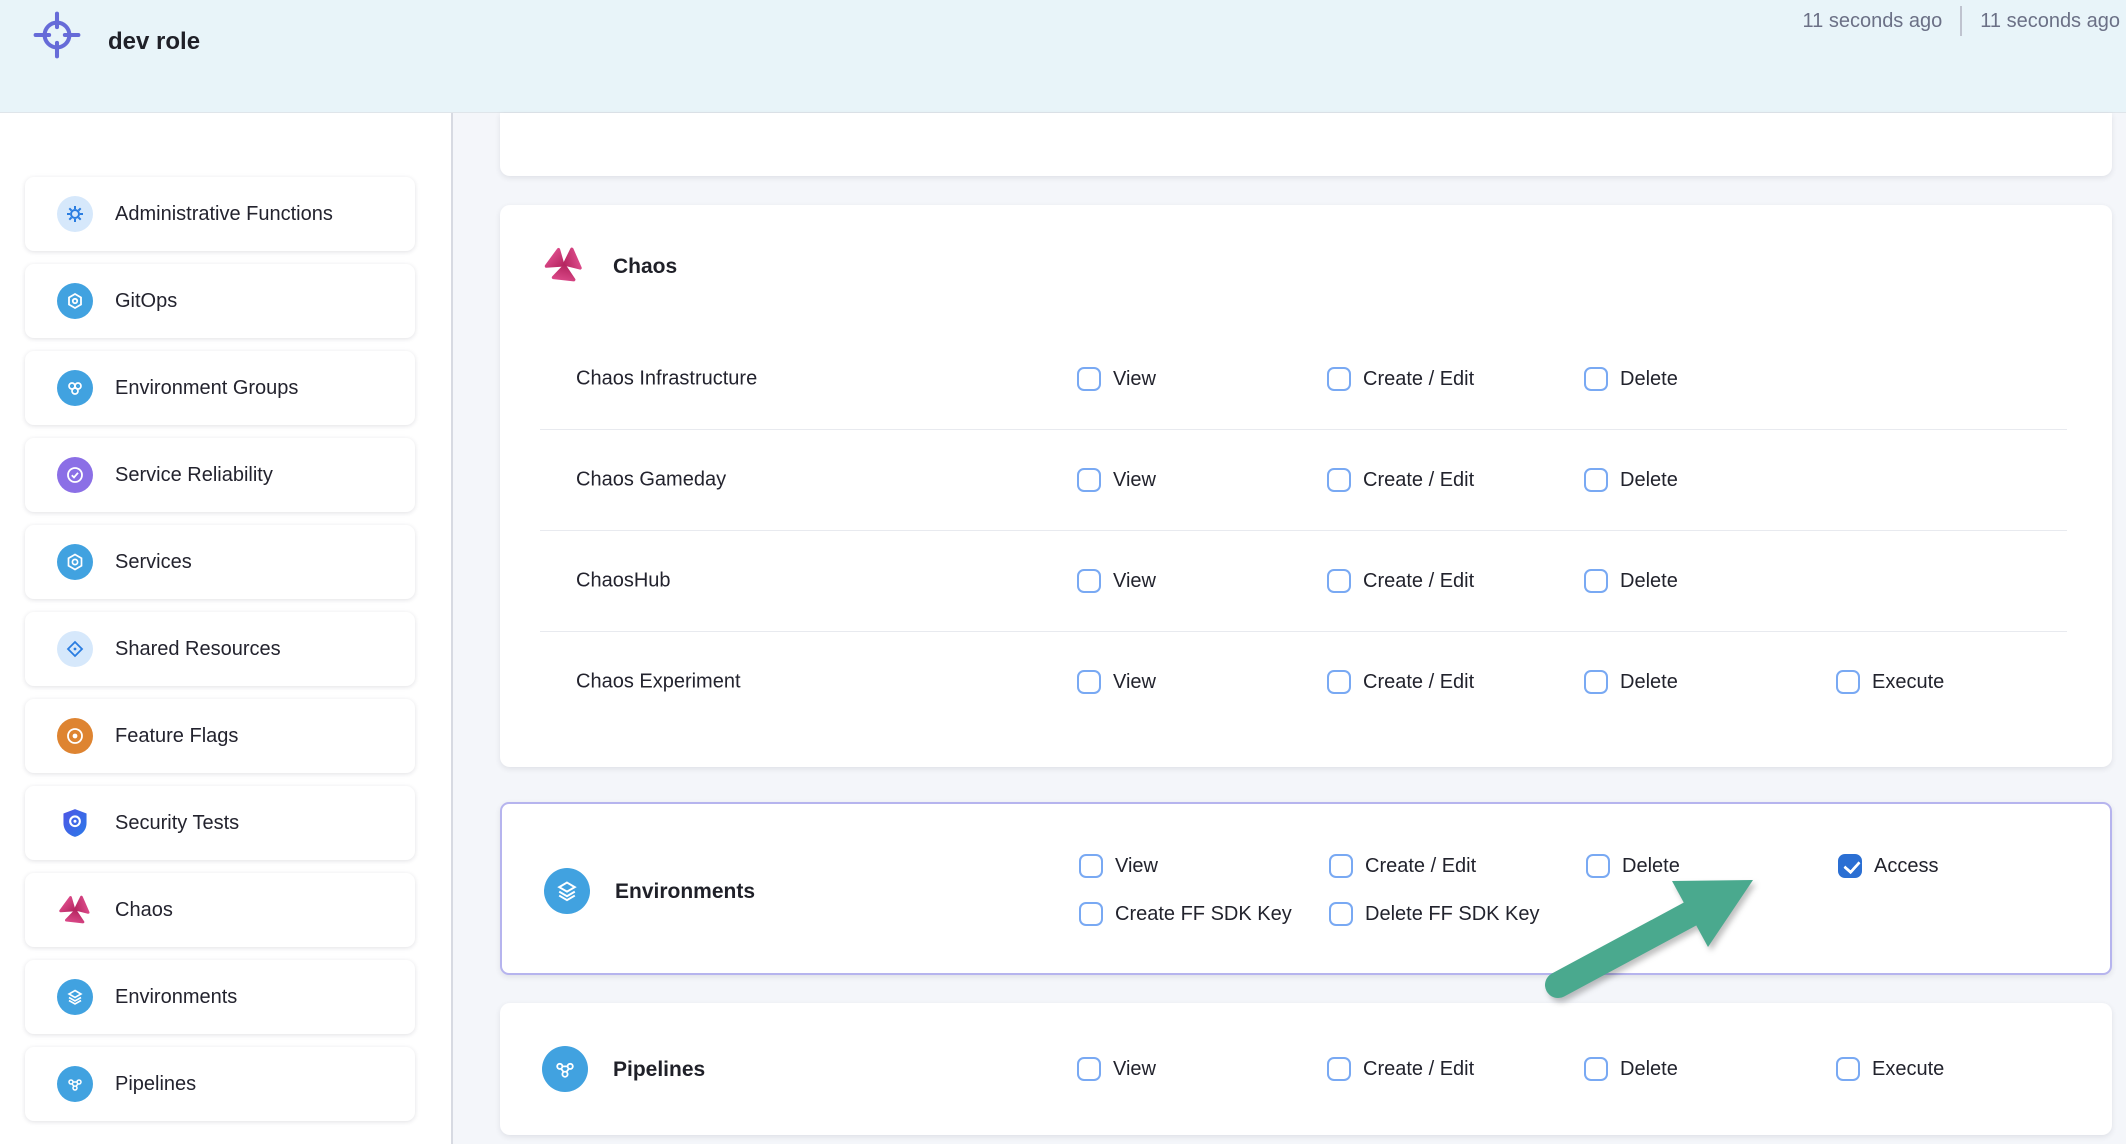  What do you see at coordinates (685, 891) in the screenshot?
I see `card-title-environments: Environments` at bounding box center [685, 891].